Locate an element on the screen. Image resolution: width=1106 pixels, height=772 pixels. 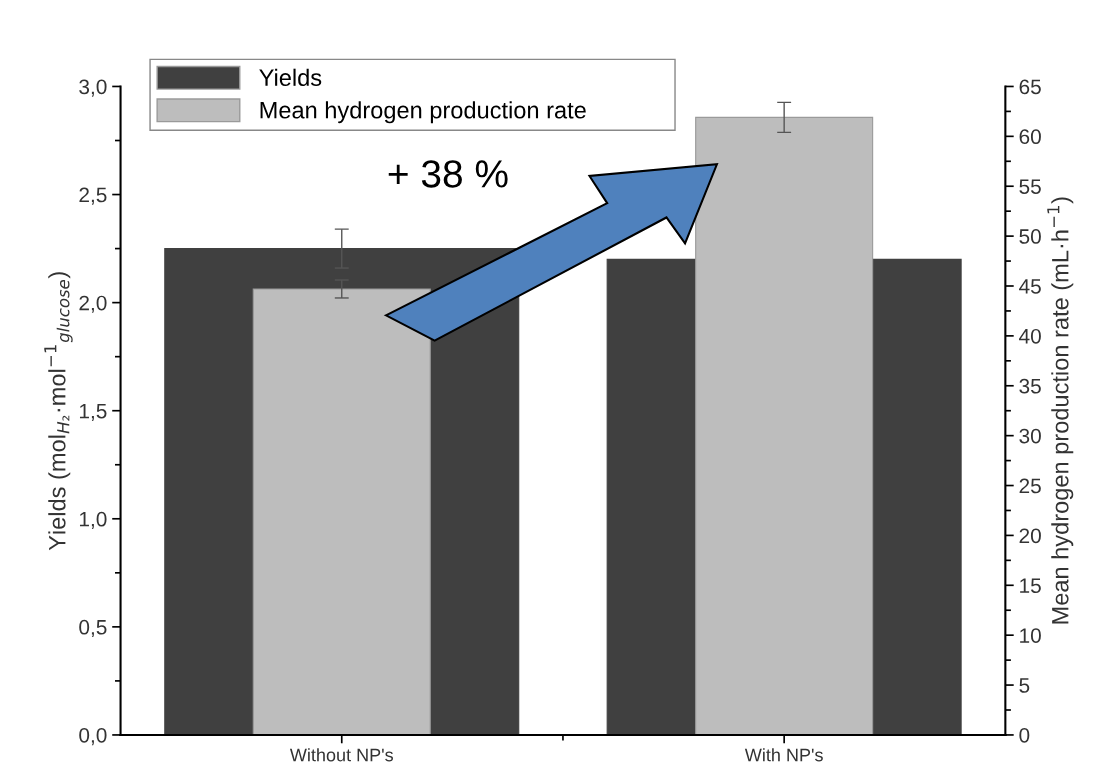
y2-tick-label: 50 is located at coordinates (1030, 236).